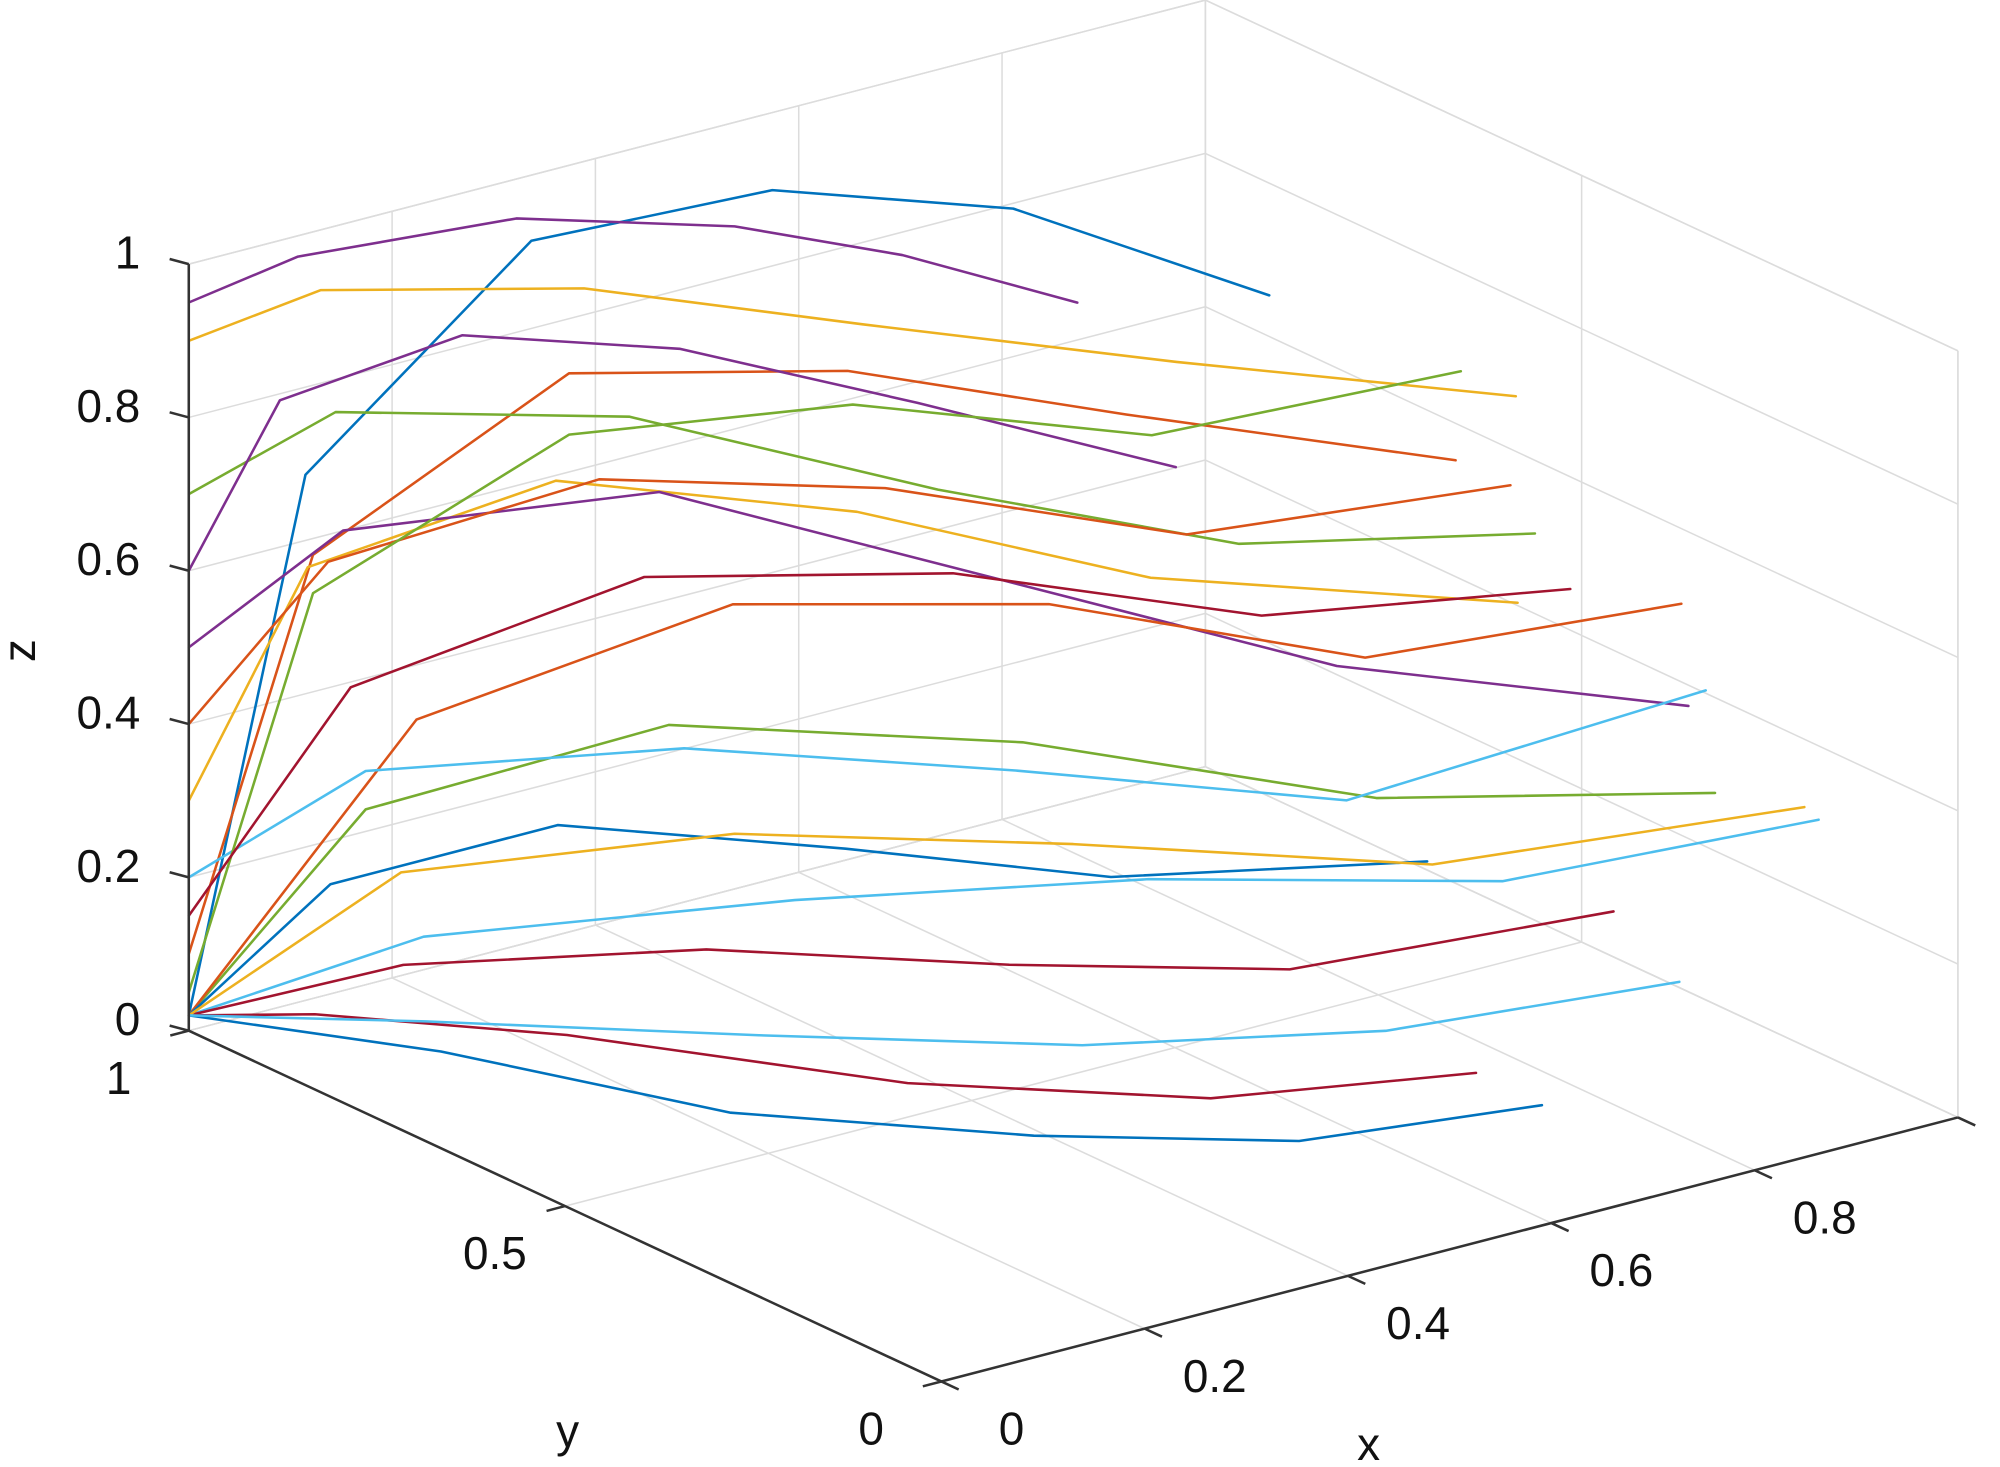 The image size is (2000, 1467). Describe the element at coordinates (108, 866) in the screenshot. I see `z-tick-label: 0.2` at that location.